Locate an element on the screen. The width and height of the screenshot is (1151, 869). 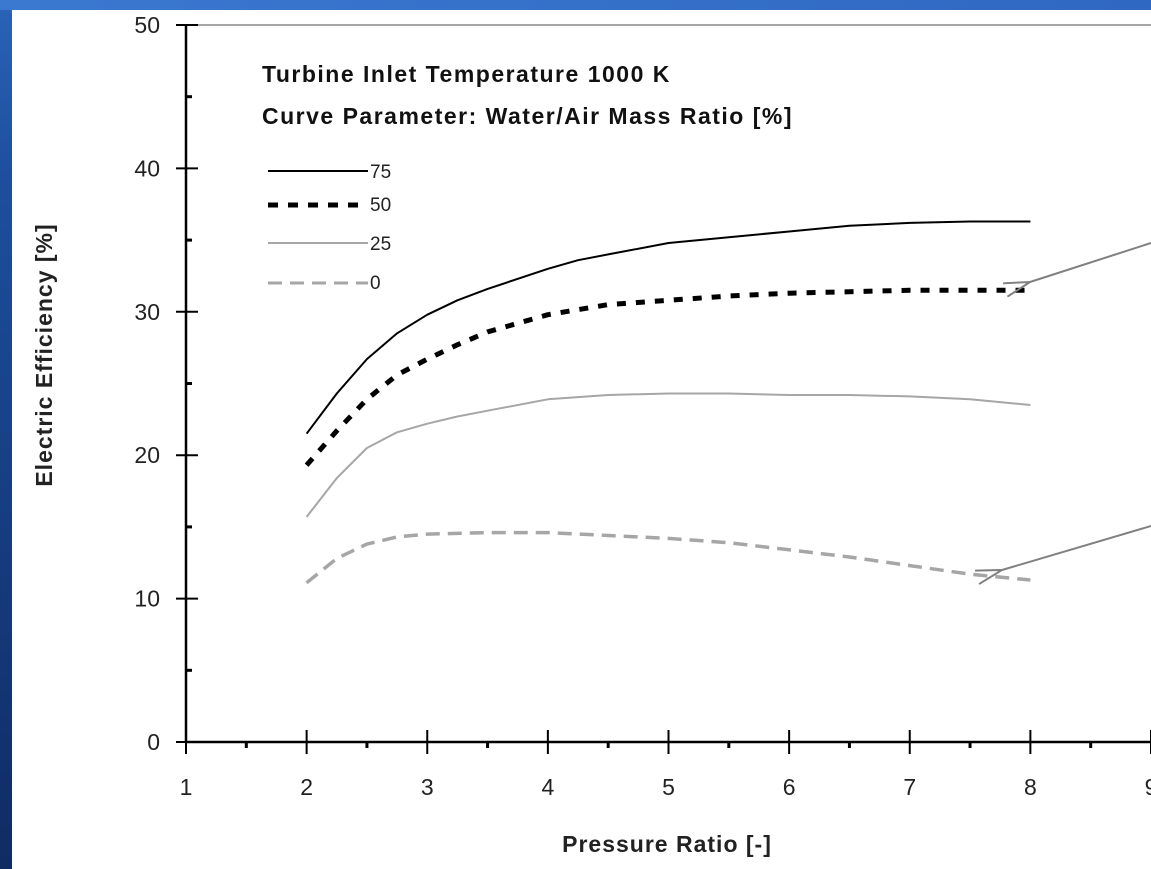
x-tick-label: 6 is located at coordinates (789, 787).